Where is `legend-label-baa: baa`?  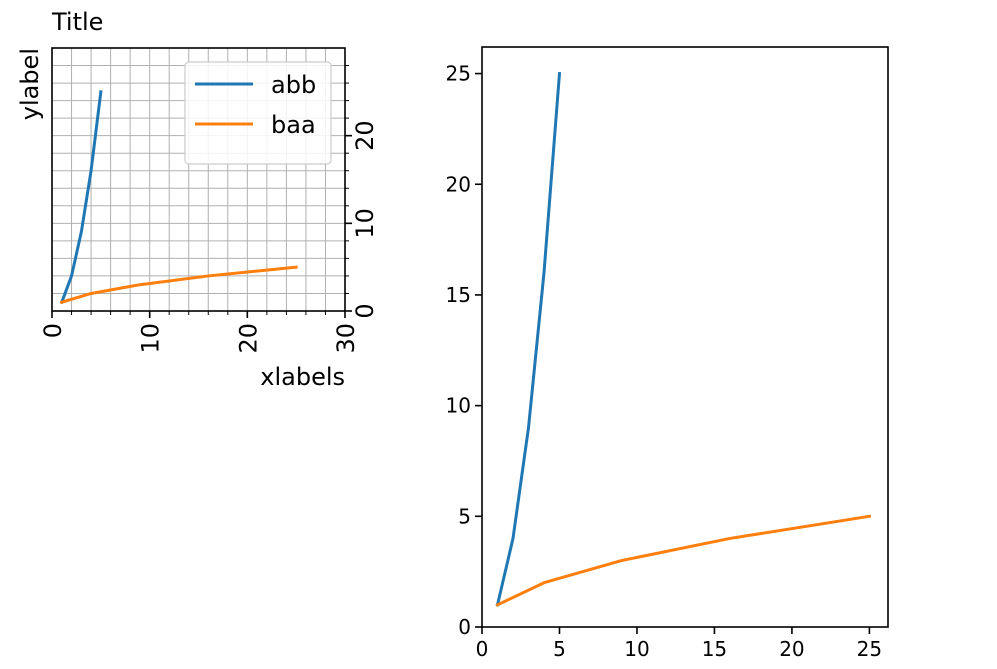
legend-label-baa: baa is located at coordinates (293, 125).